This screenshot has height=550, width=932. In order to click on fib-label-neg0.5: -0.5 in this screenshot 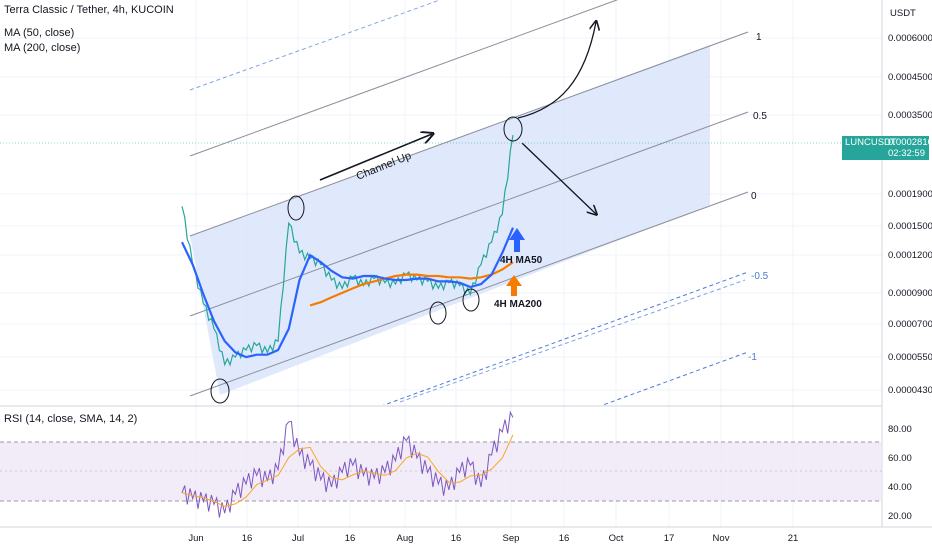, I will do `click(760, 276)`.